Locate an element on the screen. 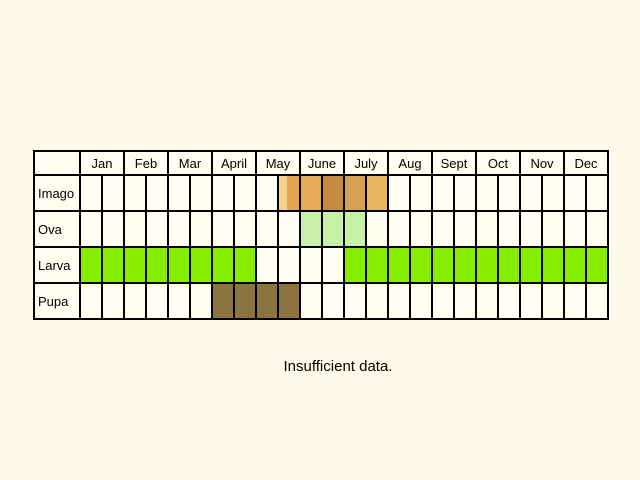 Image resolution: width=640 pixels, height=480 pixels. corner-cell is located at coordinates (57, 163).